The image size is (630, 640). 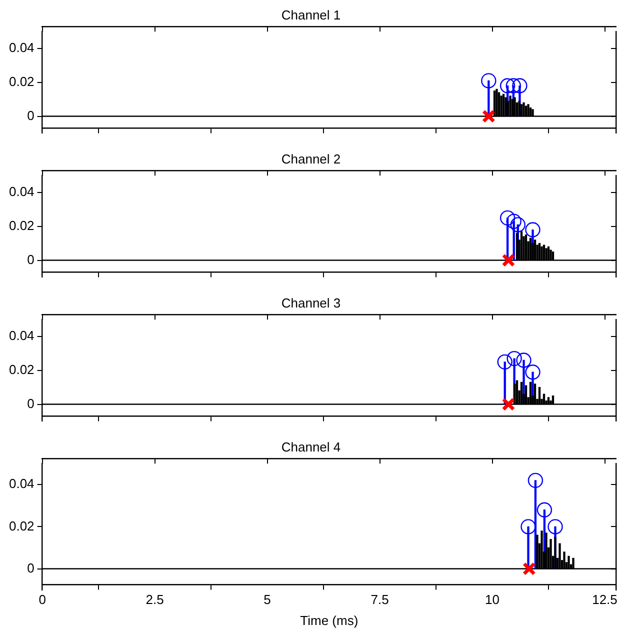 What do you see at coordinates (155, 600) in the screenshot?
I see `x-tick-label: 2.5` at bounding box center [155, 600].